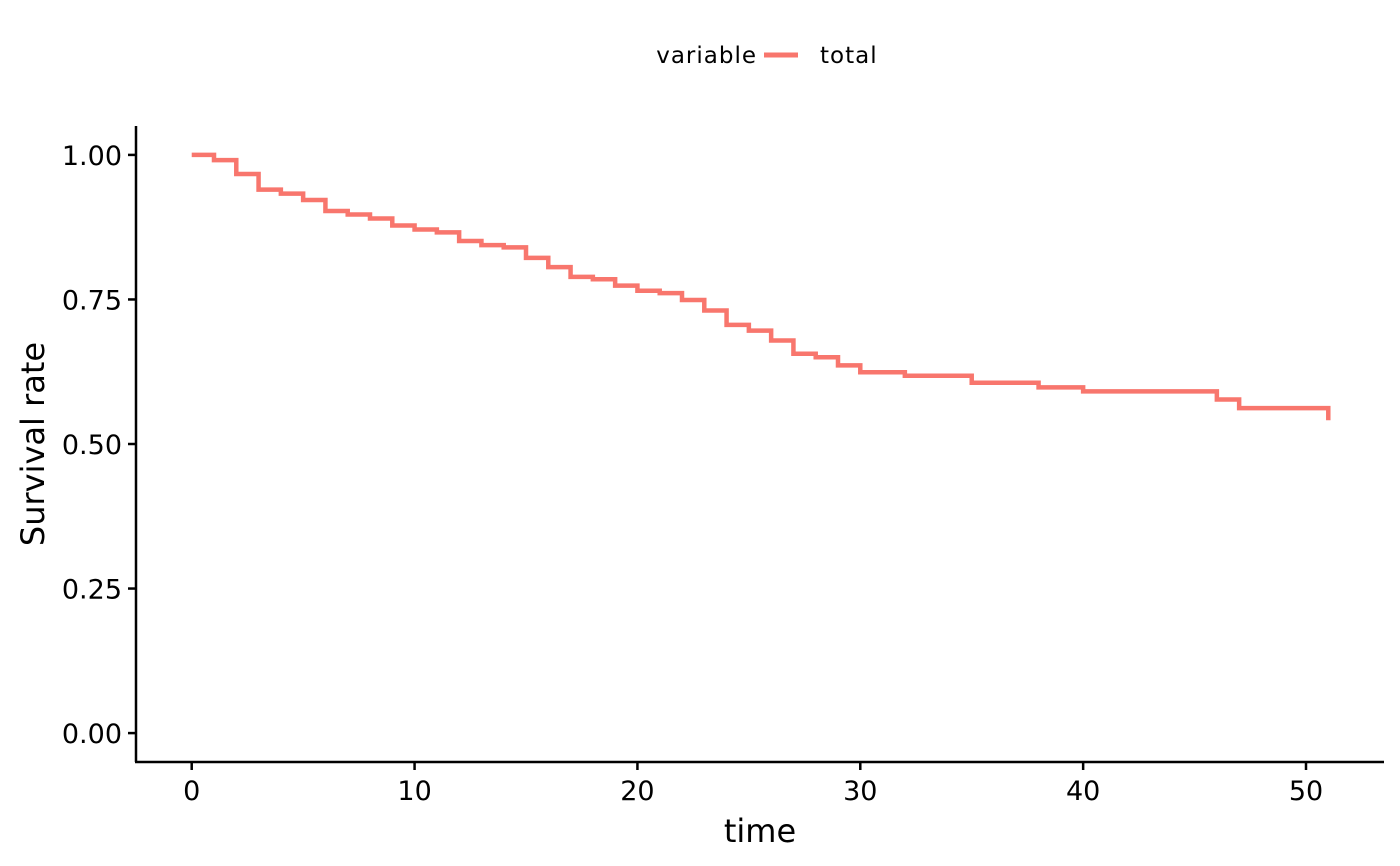 Image resolution: width=1400 pixels, height=866 pixels. I want to click on x-tick-label: 20, so click(637, 791).